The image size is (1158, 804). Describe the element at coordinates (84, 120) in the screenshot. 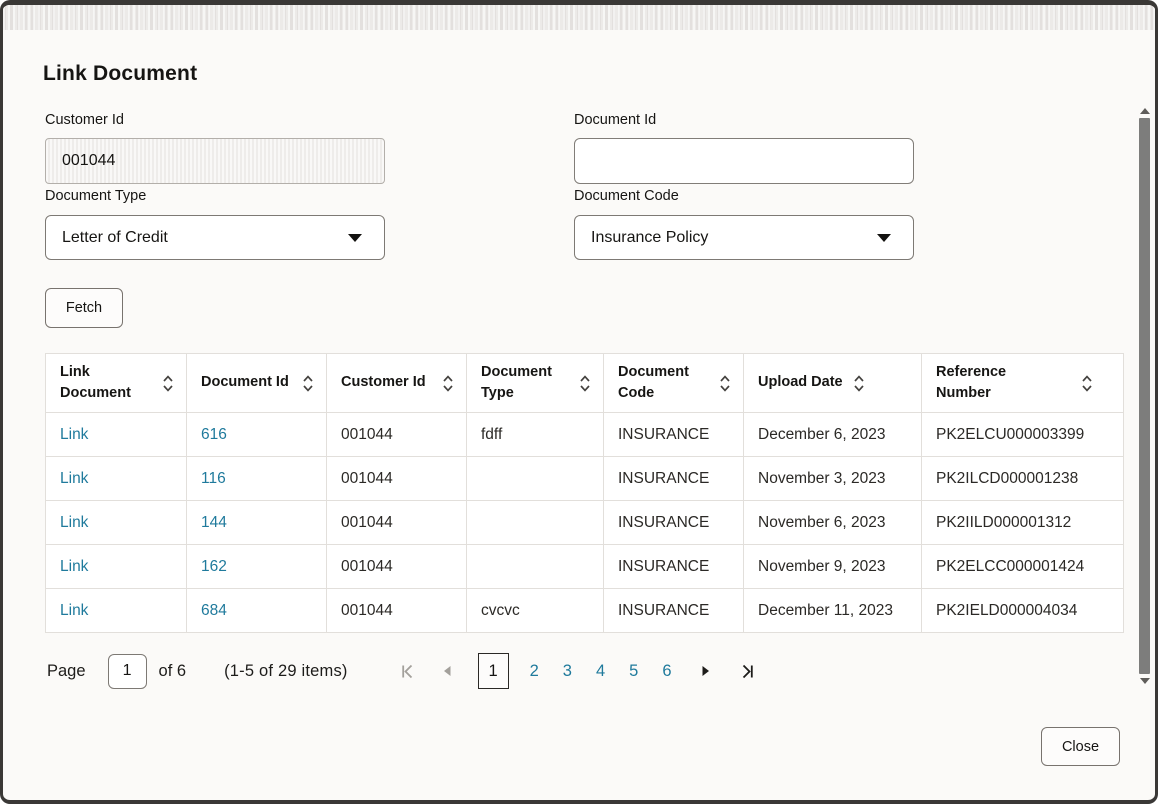

I see `customer-id-label: Customer Id` at that location.